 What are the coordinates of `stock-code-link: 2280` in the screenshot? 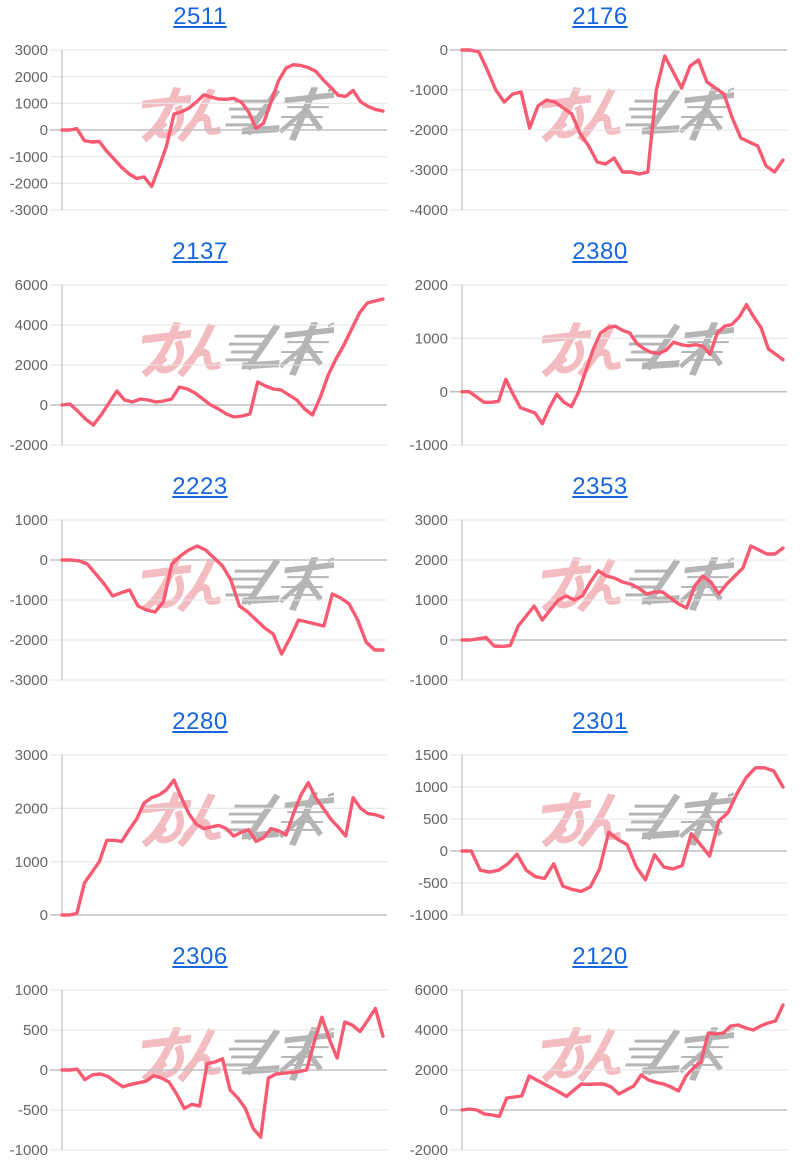 It's located at (200, 721).